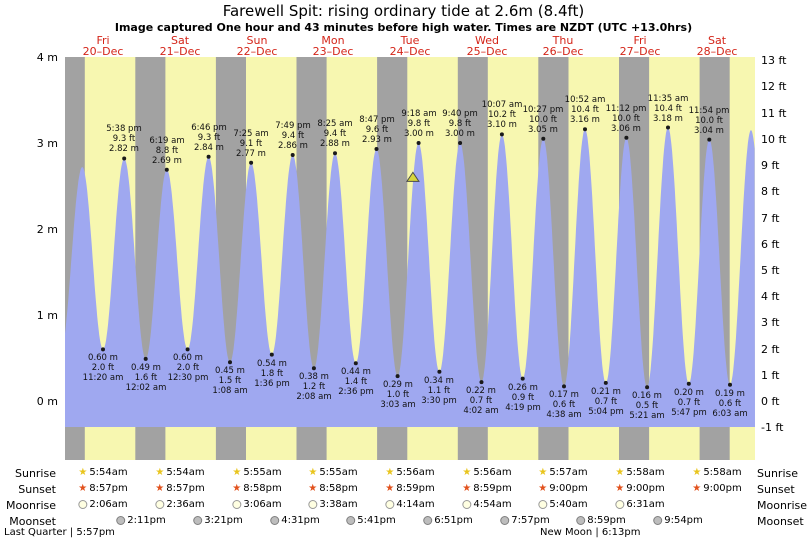 The width and height of the screenshot is (807, 539). I want to click on y-axis-label-m: 3 m, so click(47, 143).